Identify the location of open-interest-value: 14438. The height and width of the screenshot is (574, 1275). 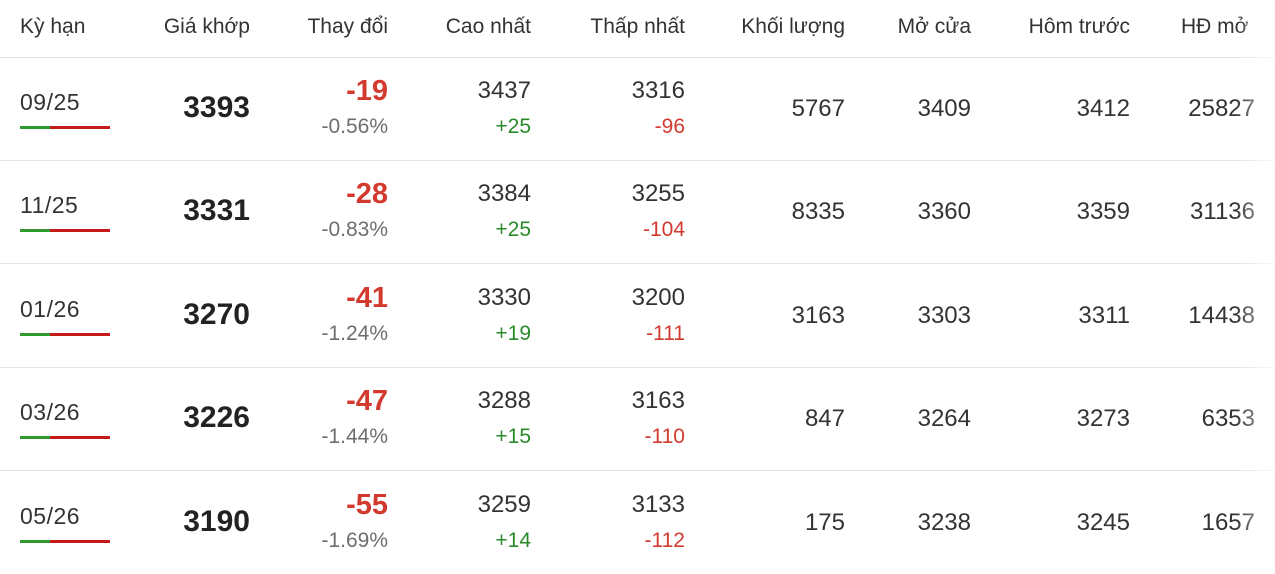
(1221, 315).